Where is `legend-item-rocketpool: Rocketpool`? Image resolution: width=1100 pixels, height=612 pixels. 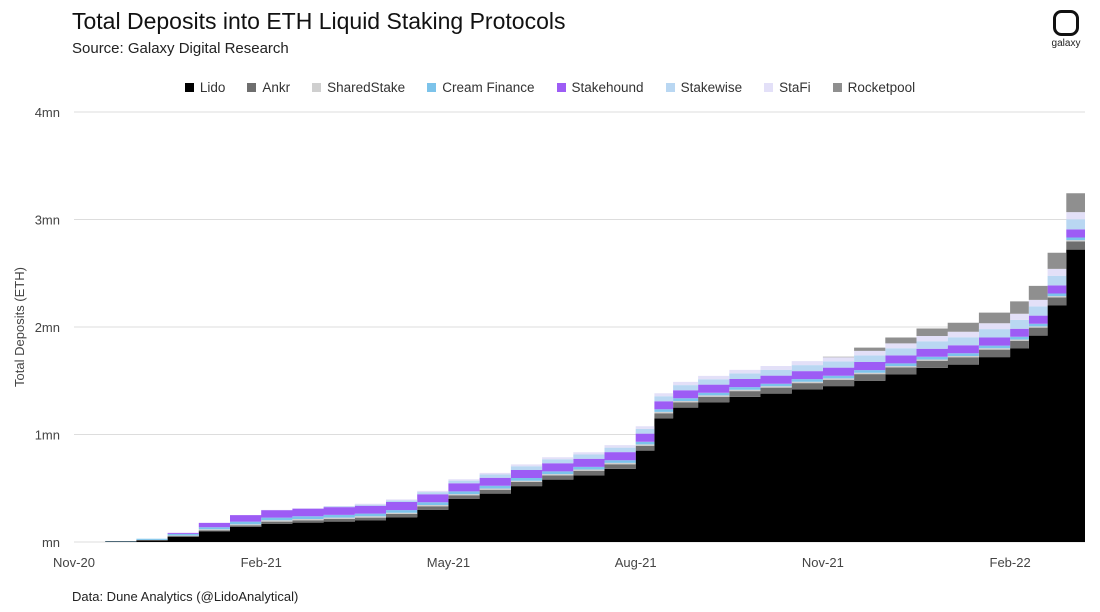
legend-item-rocketpool: Rocketpool is located at coordinates (874, 87).